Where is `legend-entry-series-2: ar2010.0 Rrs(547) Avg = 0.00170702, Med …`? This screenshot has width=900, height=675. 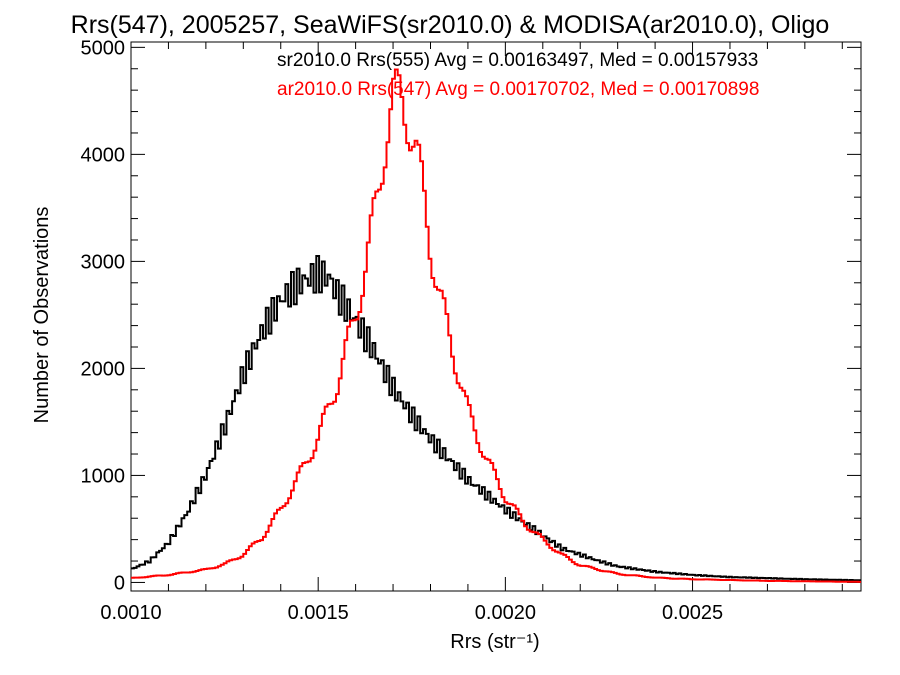
legend-entry-series-2: ar2010.0 Rrs(547) Avg = 0.00170702, Med … is located at coordinates (518, 89).